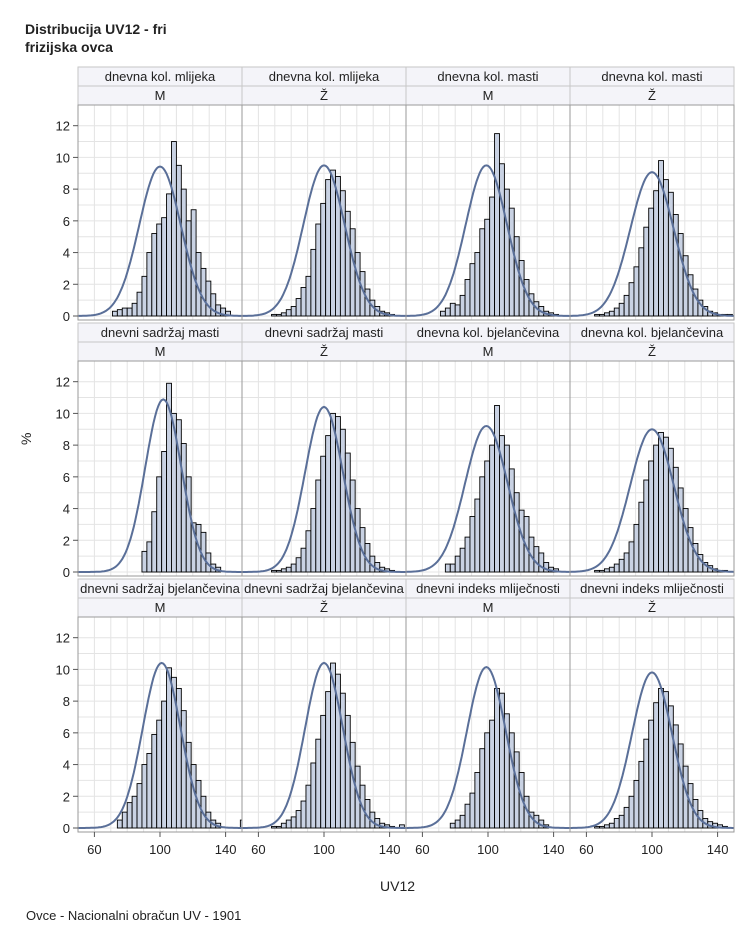  What do you see at coordinates (134, 915) in the screenshot?
I see `footnote: Ovce - Nacionalni obračun UV - 1901` at bounding box center [134, 915].